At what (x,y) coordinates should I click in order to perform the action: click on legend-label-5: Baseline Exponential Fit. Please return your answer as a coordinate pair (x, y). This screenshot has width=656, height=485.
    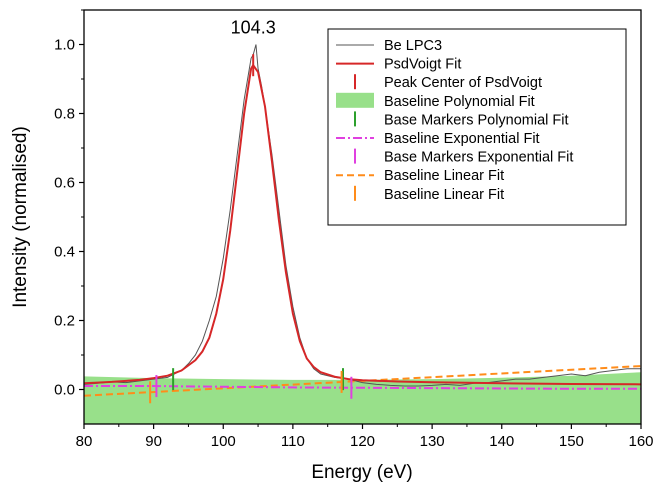
    Looking at the image, I should click on (462, 139).